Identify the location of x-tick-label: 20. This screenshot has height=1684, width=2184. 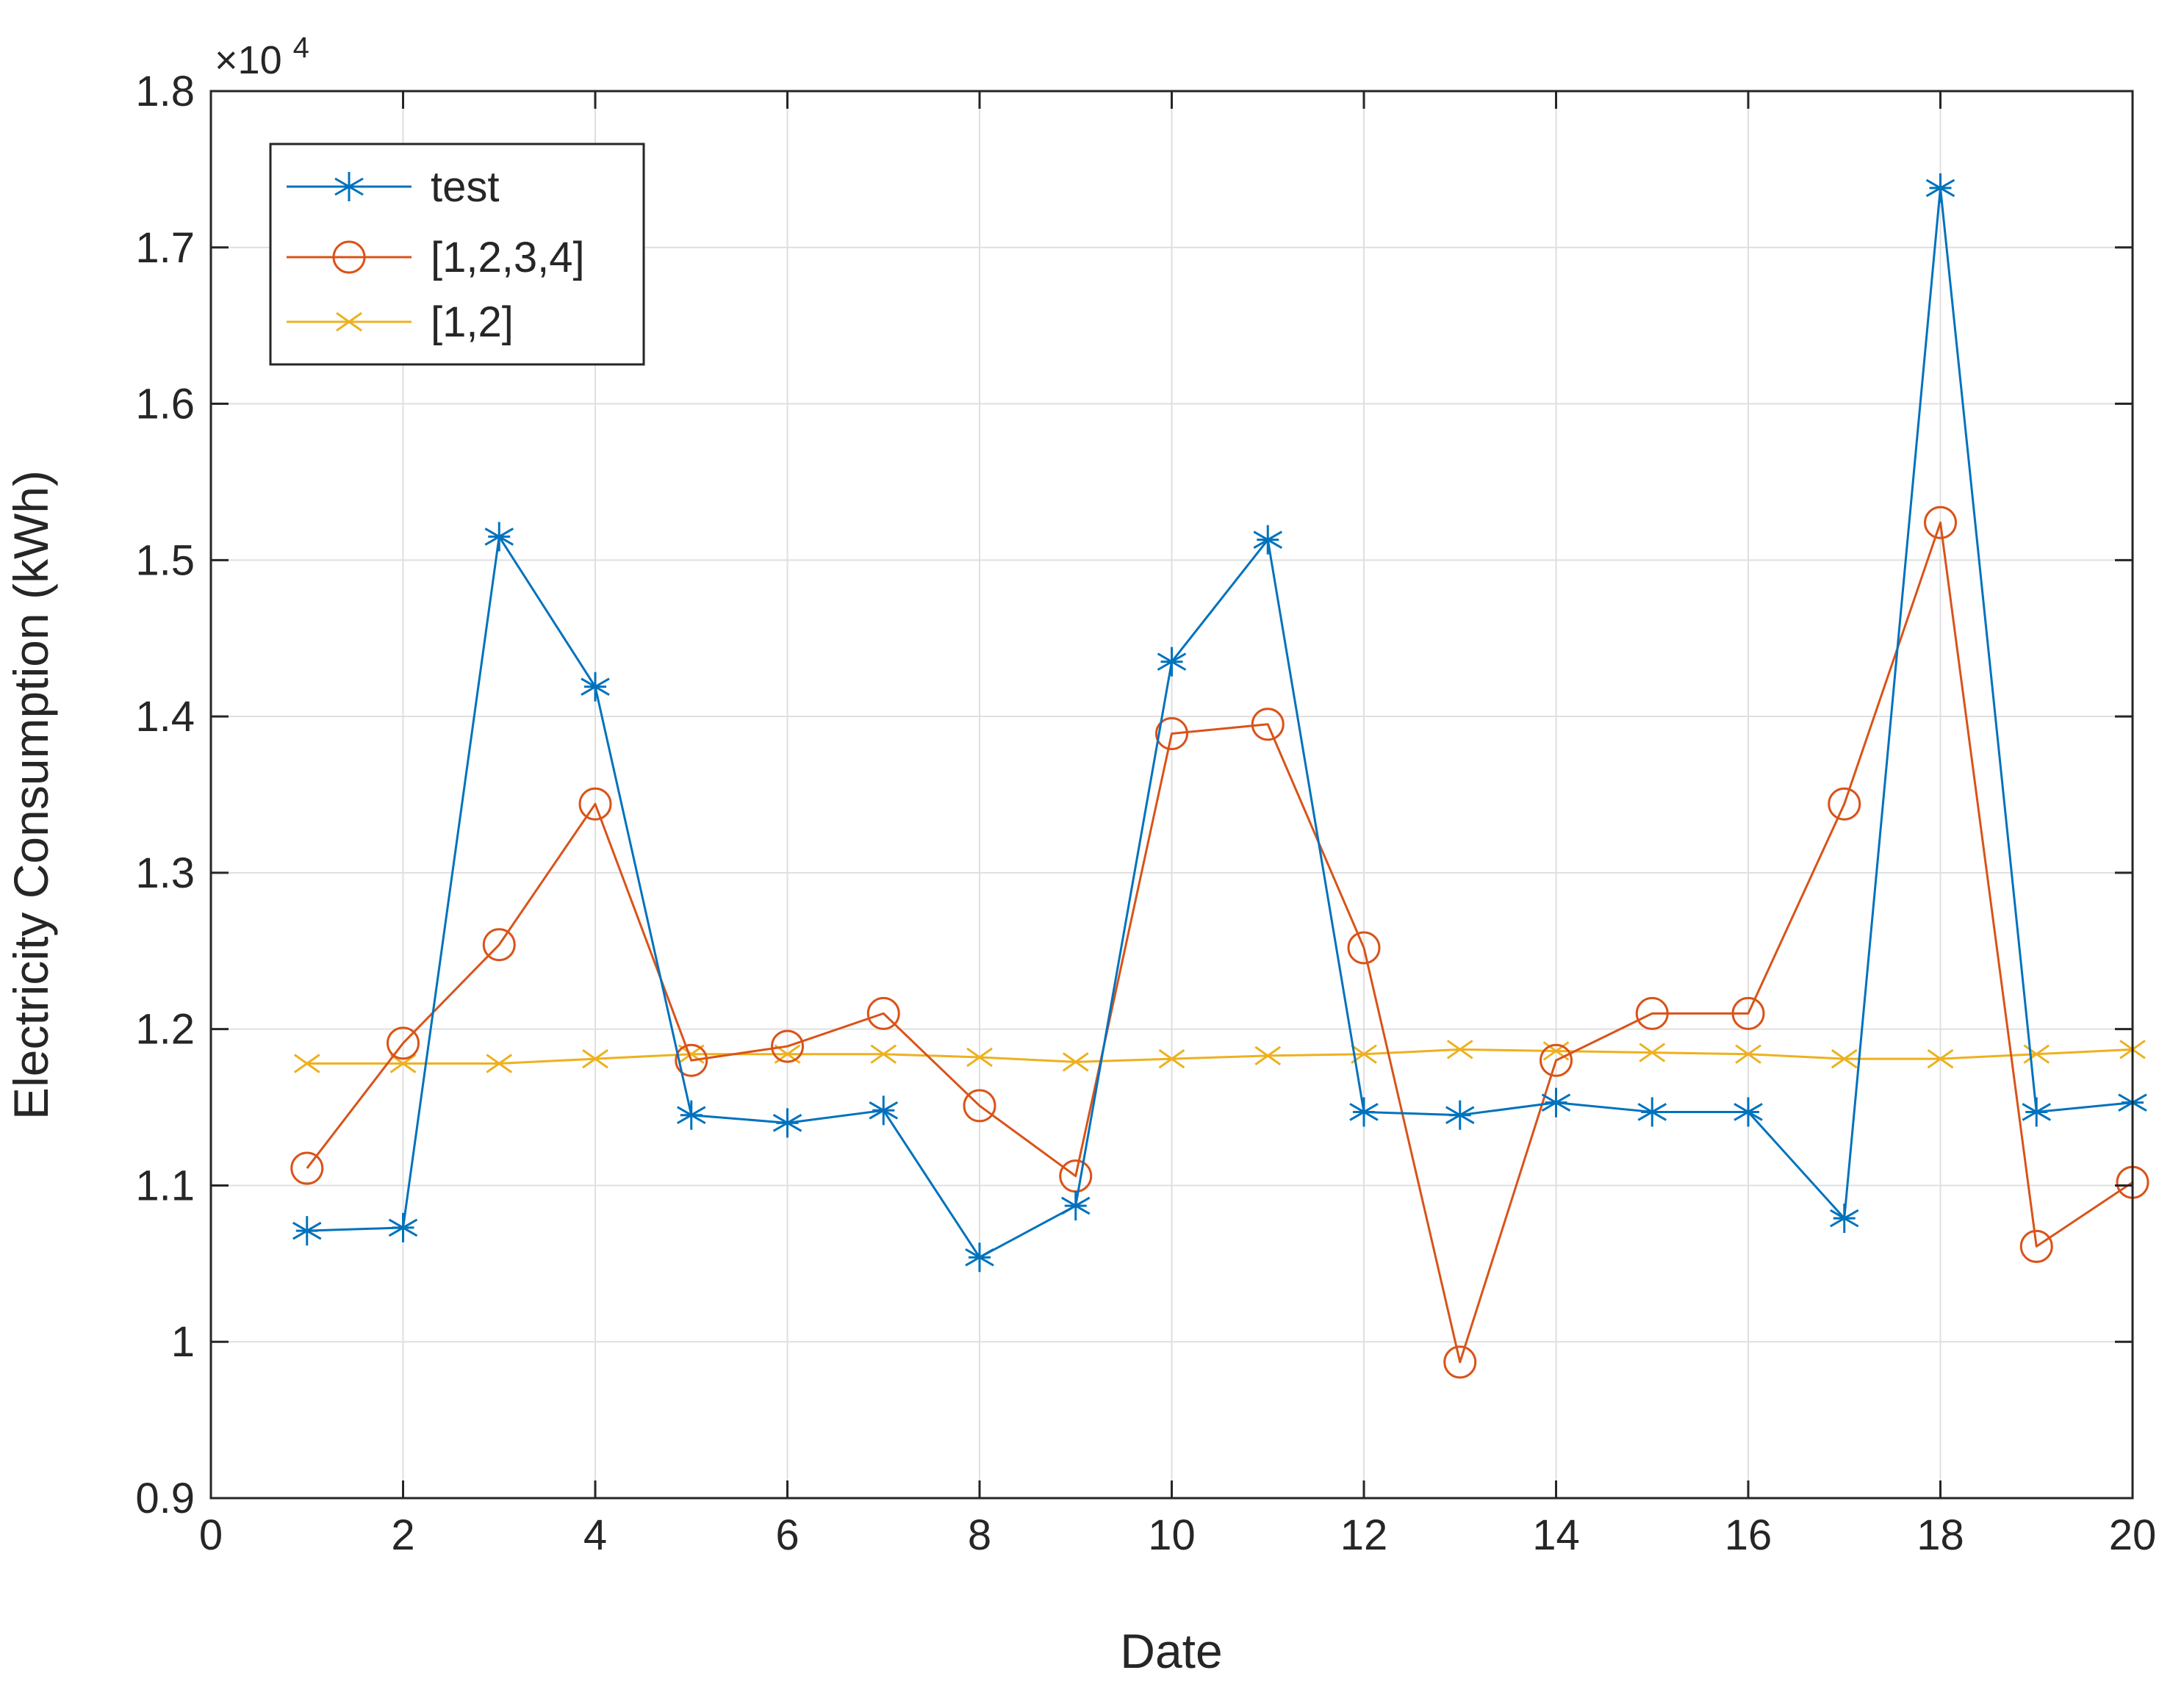
(2133, 1535).